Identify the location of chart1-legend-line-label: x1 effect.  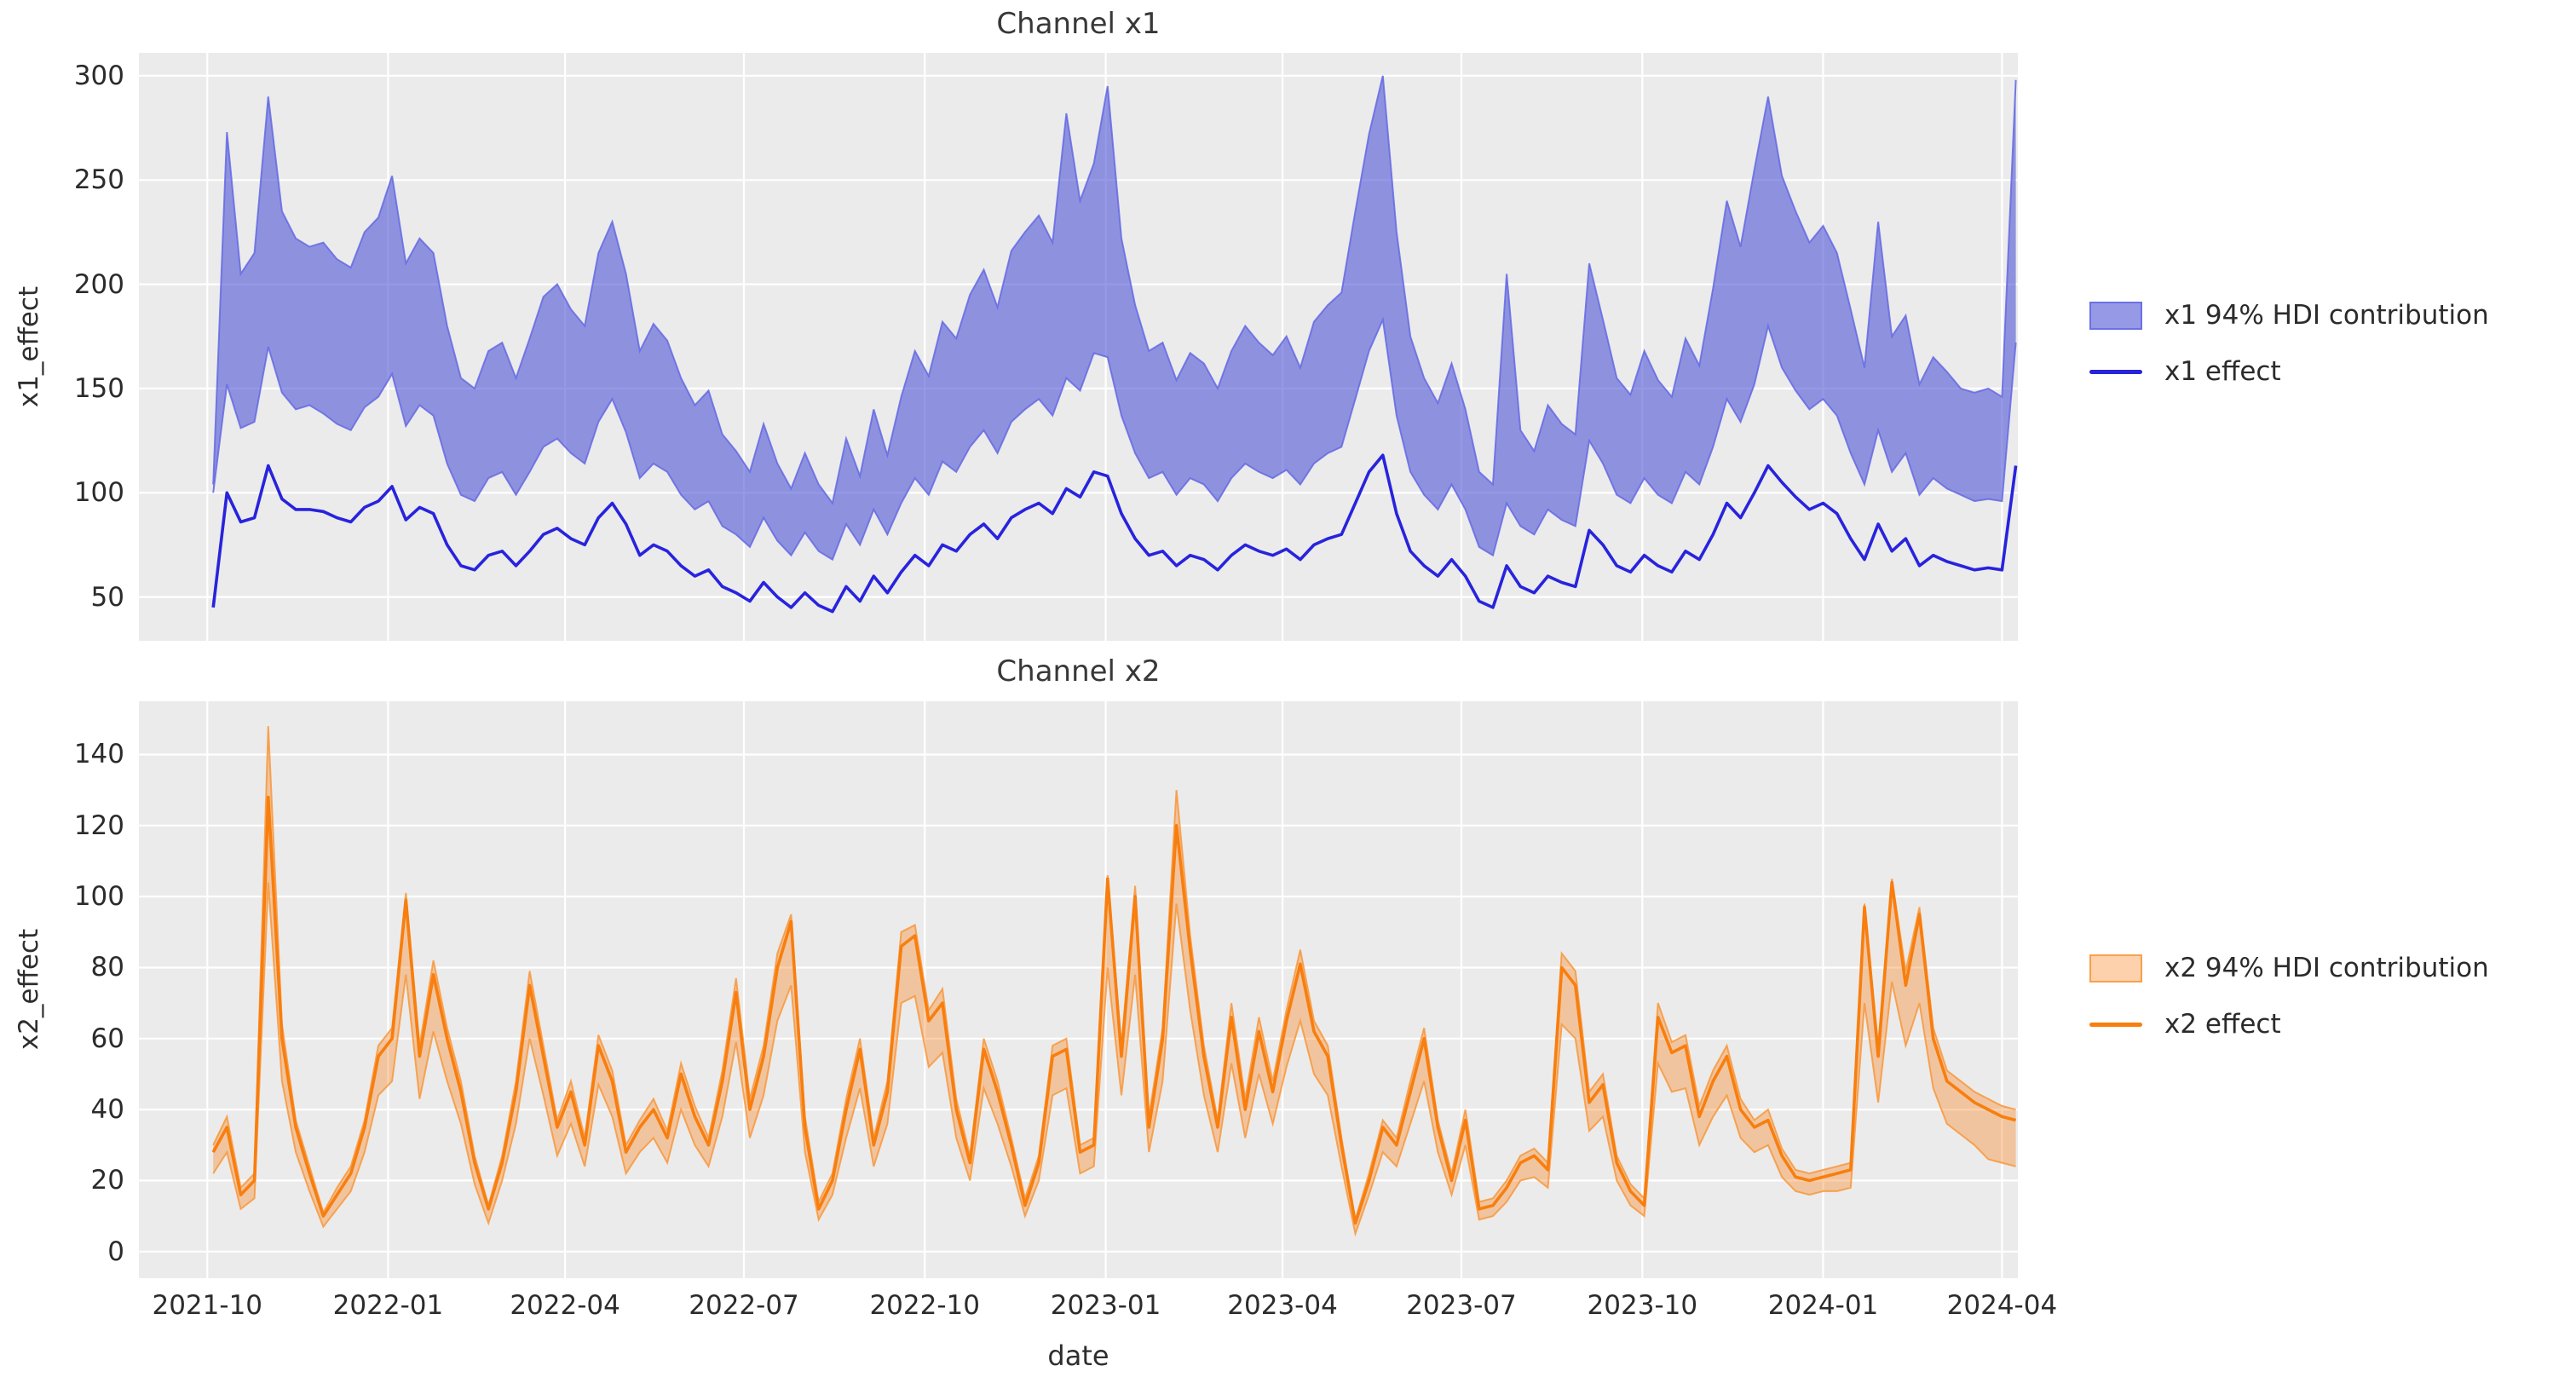
(2222, 371).